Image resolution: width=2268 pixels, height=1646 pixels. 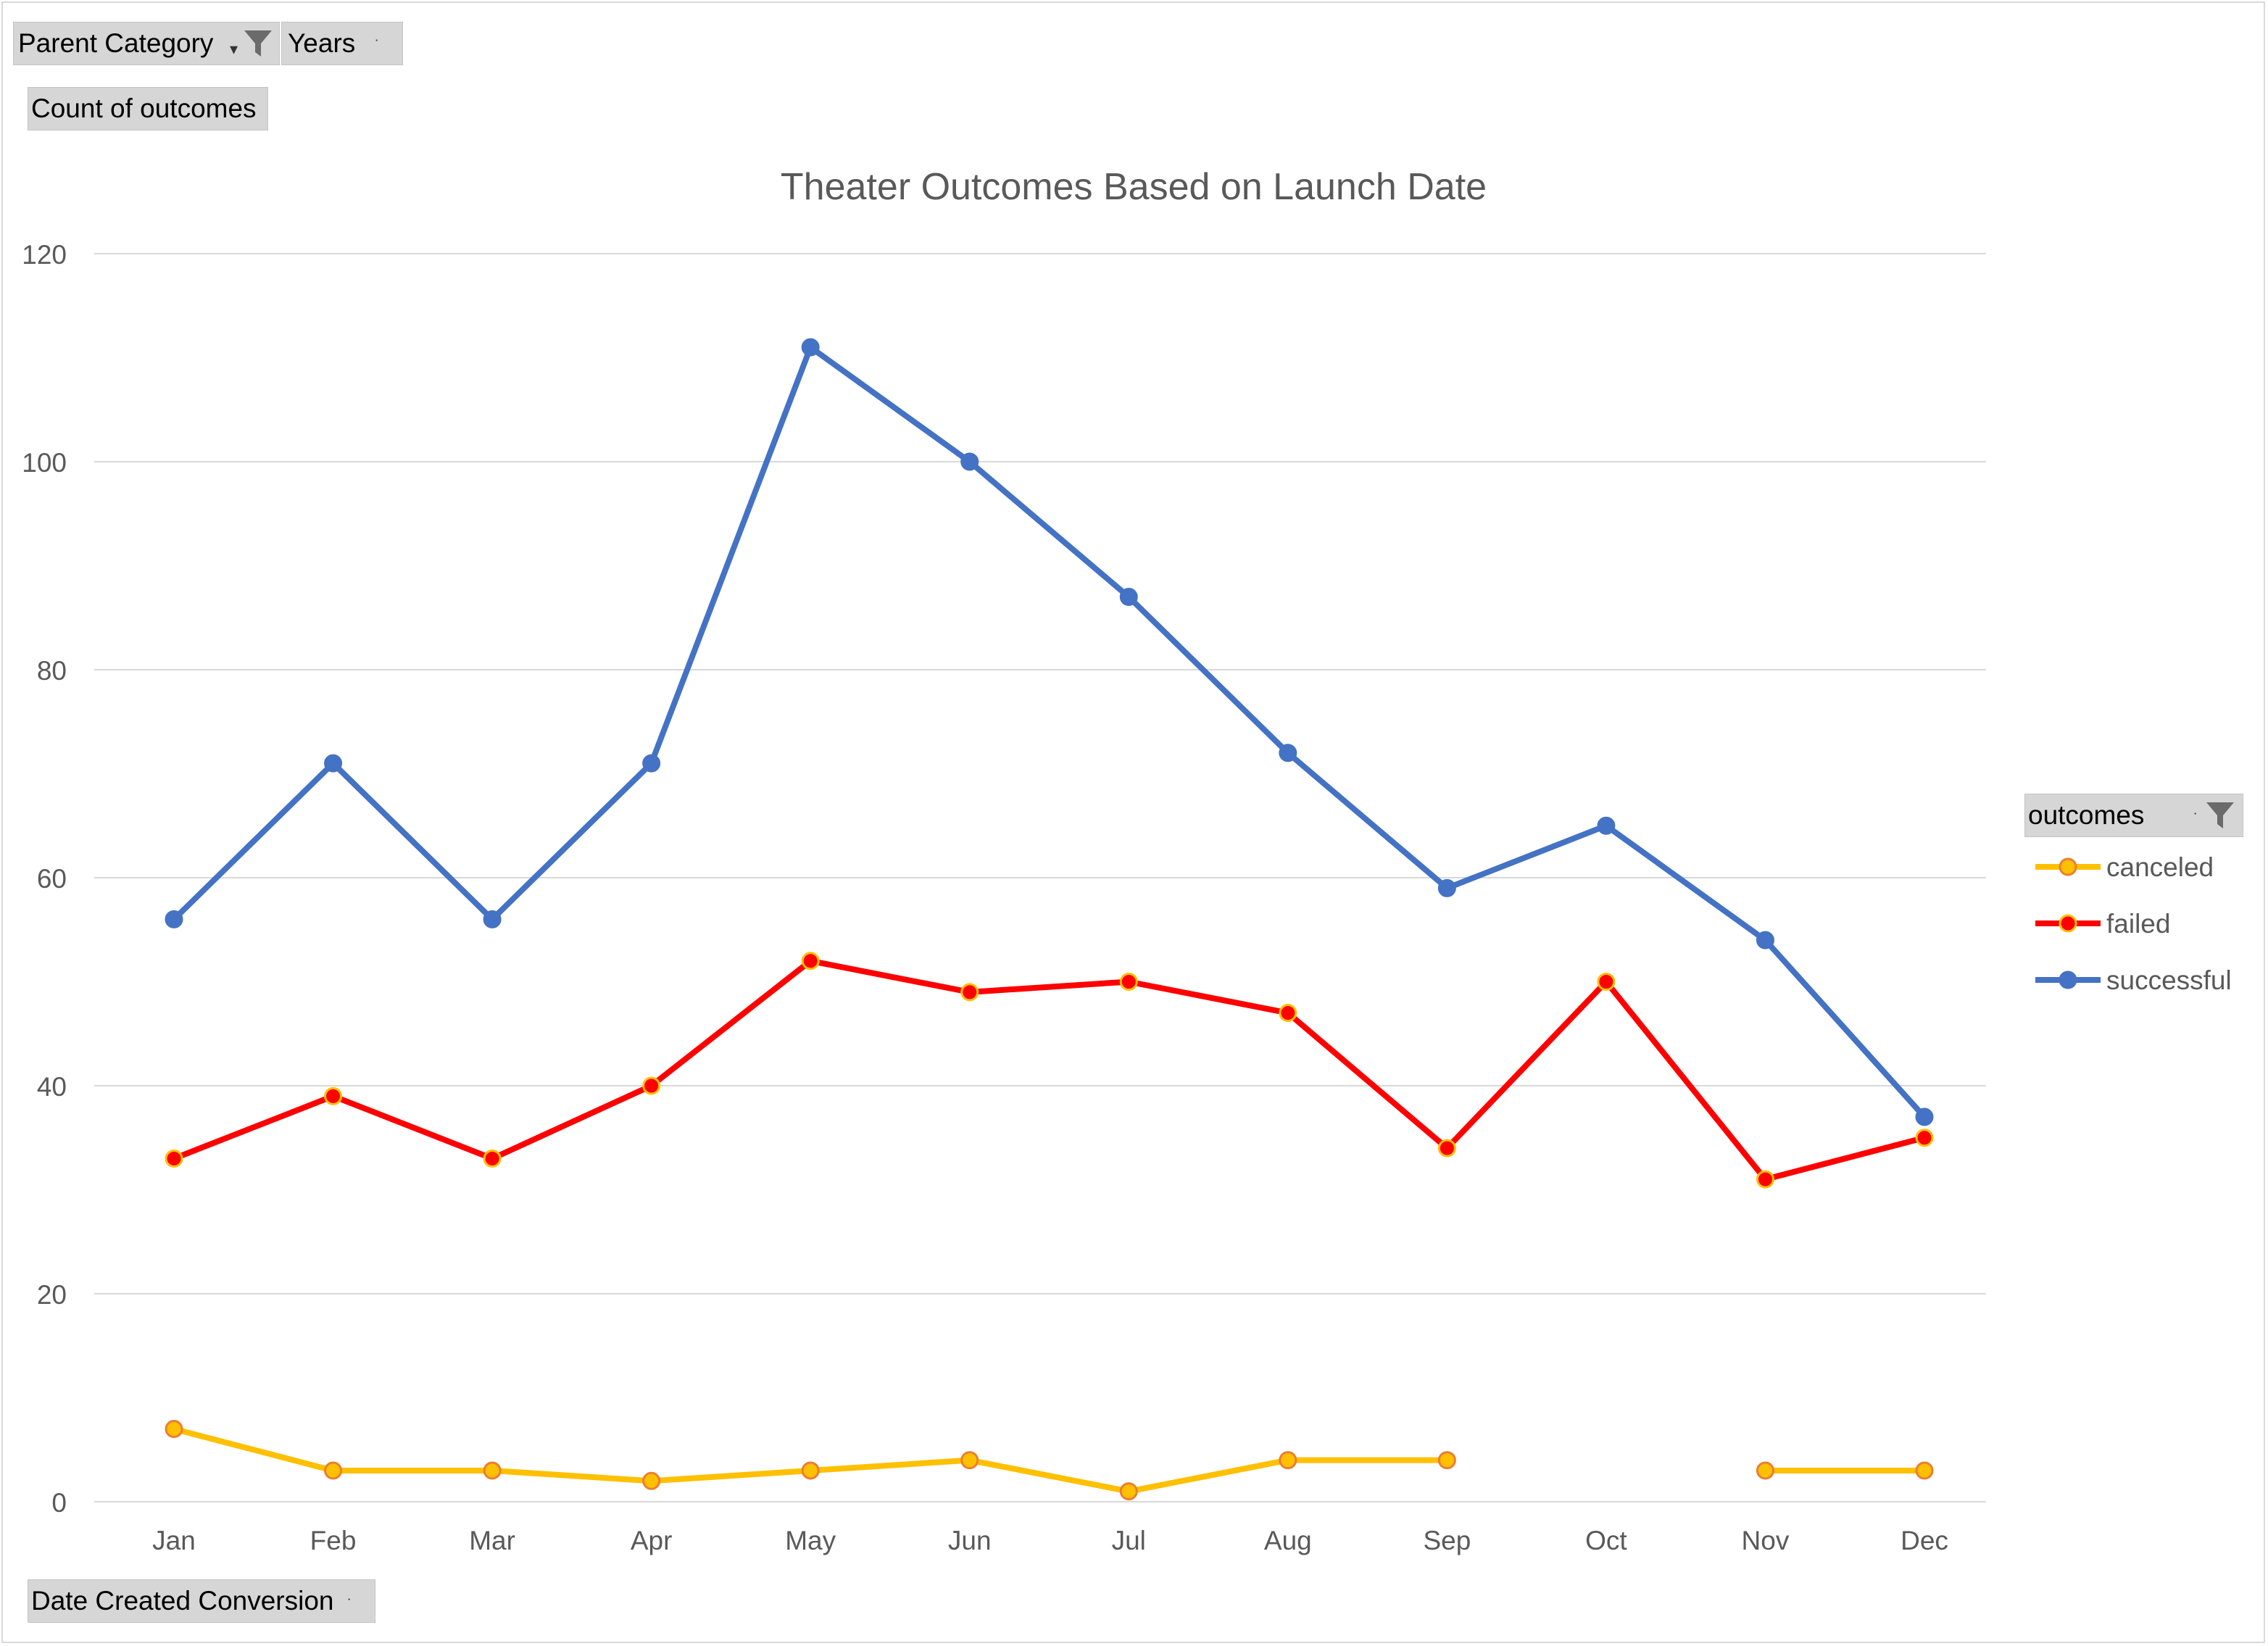 What do you see at coordinates (2169, 980) in the screenshot?
I see `legend-label: successful` at bounding box center [2169, 980].